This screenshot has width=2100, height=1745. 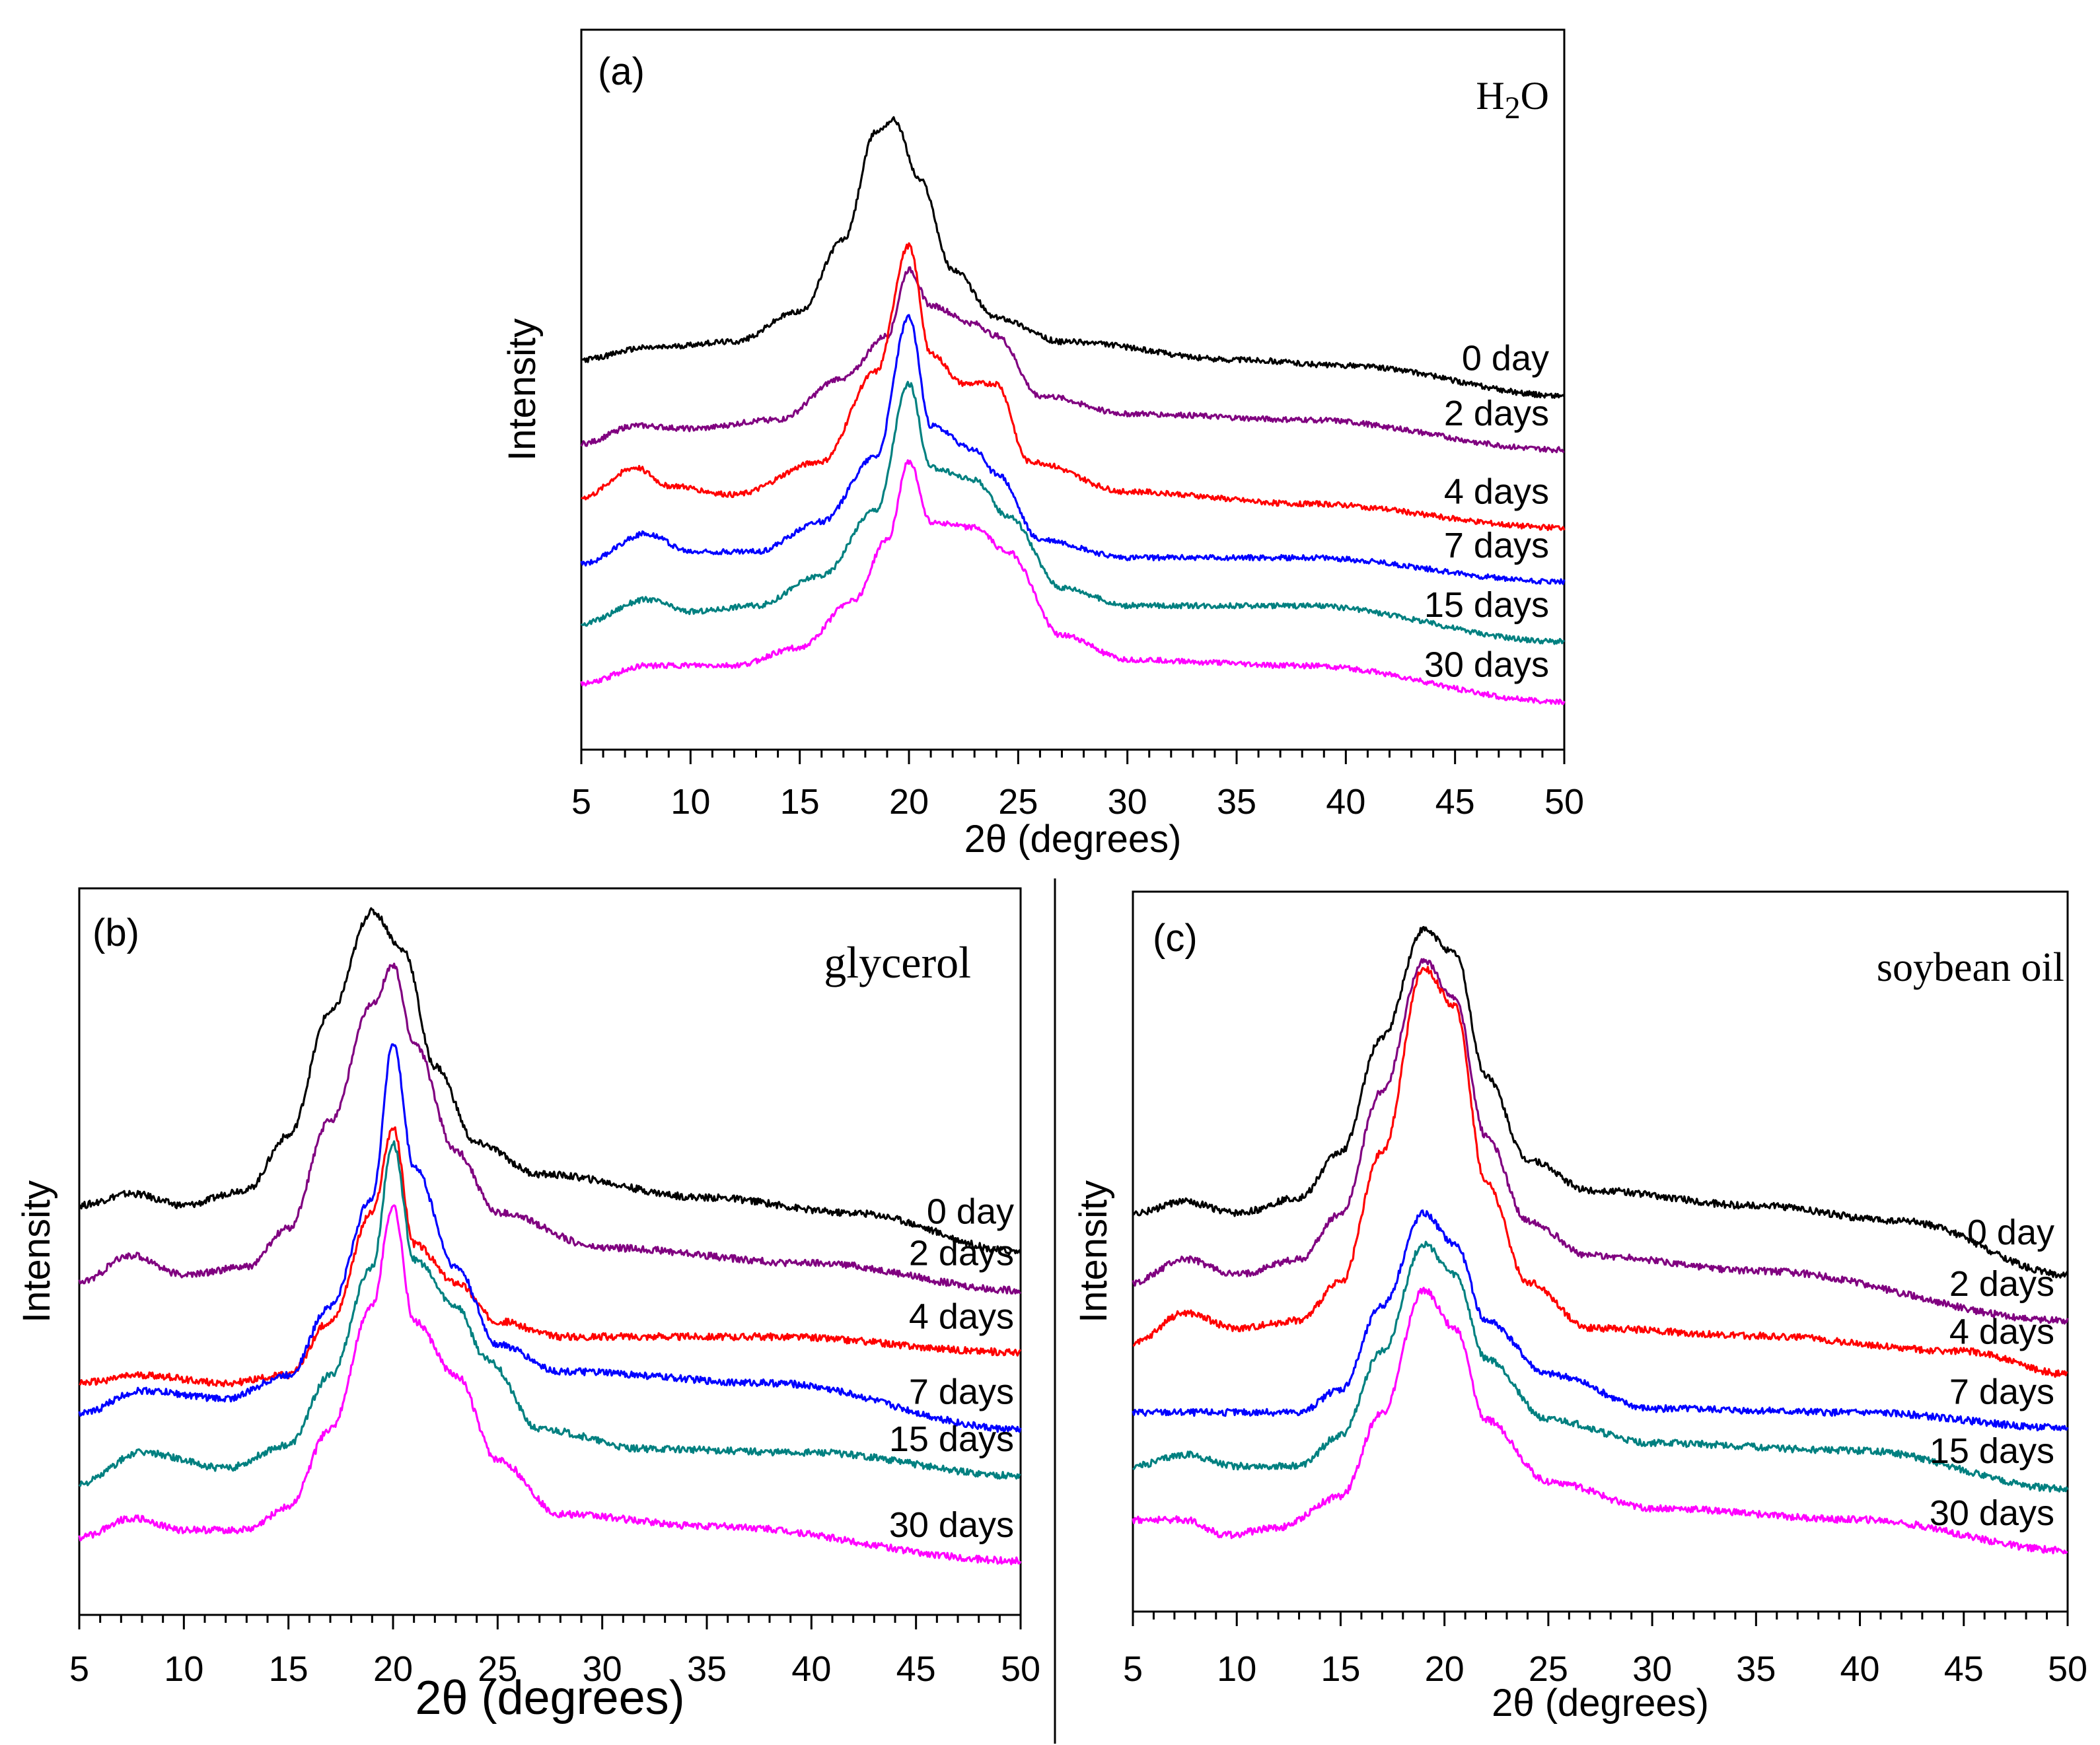 What do you see at coordinates (1175, 939) in the screenshot?
I see `panel-label: (c)` at bounding box center [1175, 939].